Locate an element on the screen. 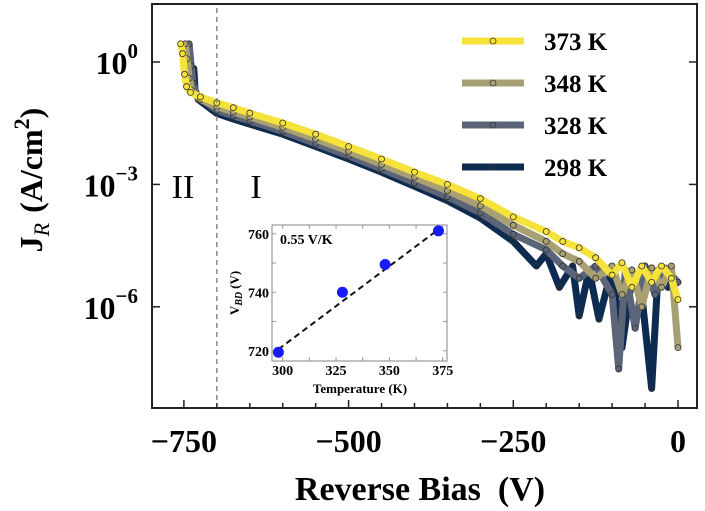  y-tick-exponent: −3 is located at coordinates (127, 173).